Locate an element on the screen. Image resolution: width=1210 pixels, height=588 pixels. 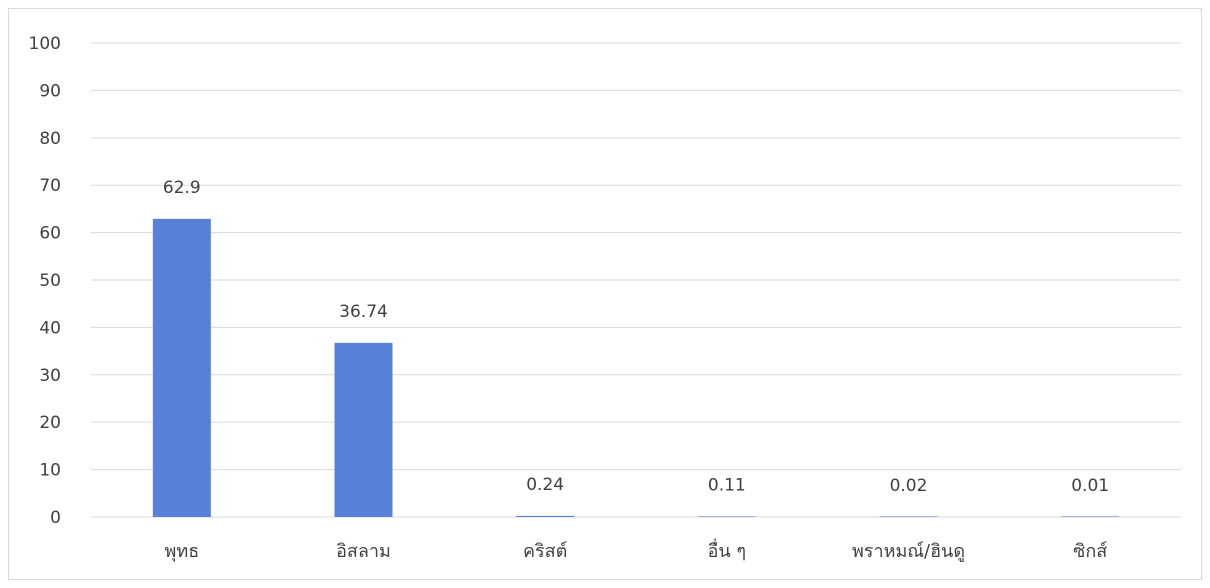
data-label: 0.02 is located at coordinates (909, 486).